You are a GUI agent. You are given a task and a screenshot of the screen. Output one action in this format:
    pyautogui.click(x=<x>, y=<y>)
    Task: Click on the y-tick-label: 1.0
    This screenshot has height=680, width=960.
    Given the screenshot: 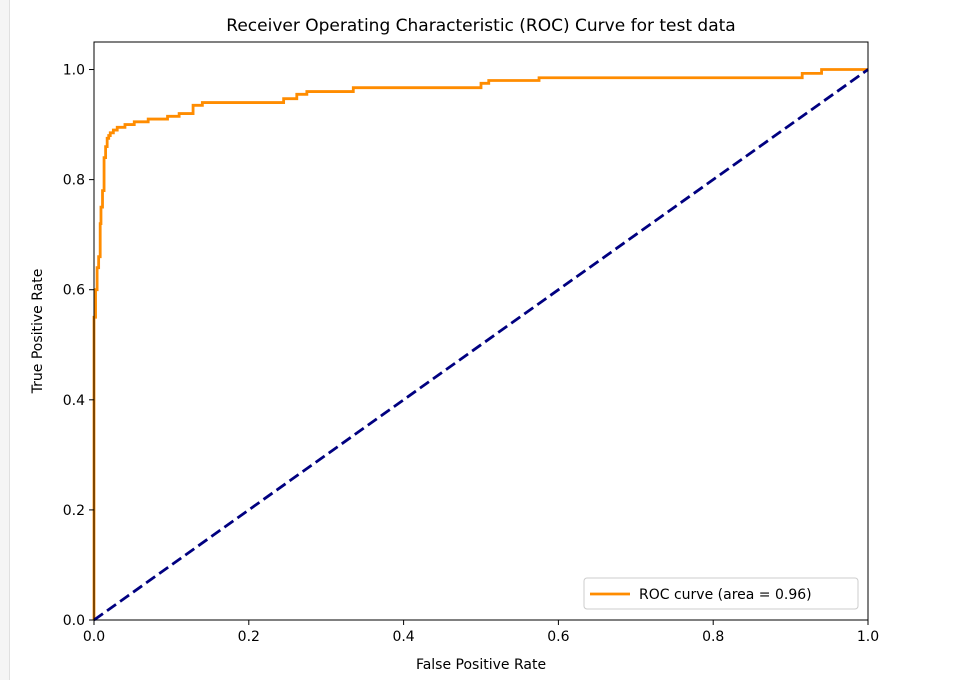 What is the action you would take?
    pyautogui.click(x=74, y=71)
    